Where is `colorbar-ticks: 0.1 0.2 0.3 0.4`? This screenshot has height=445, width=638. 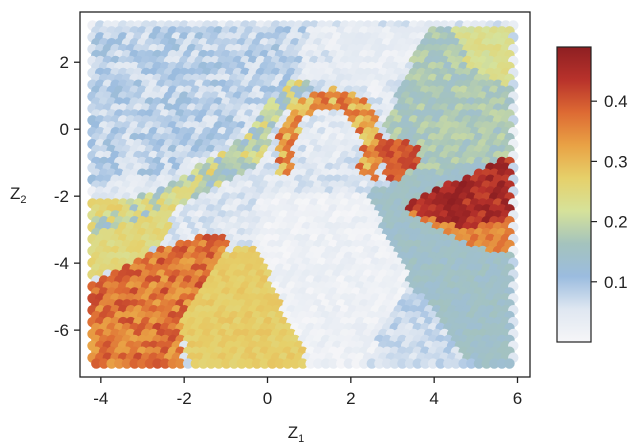 colorbar-ticks: 0.1 0.2 0.3 0.4 is located at coordinates (609, 192).